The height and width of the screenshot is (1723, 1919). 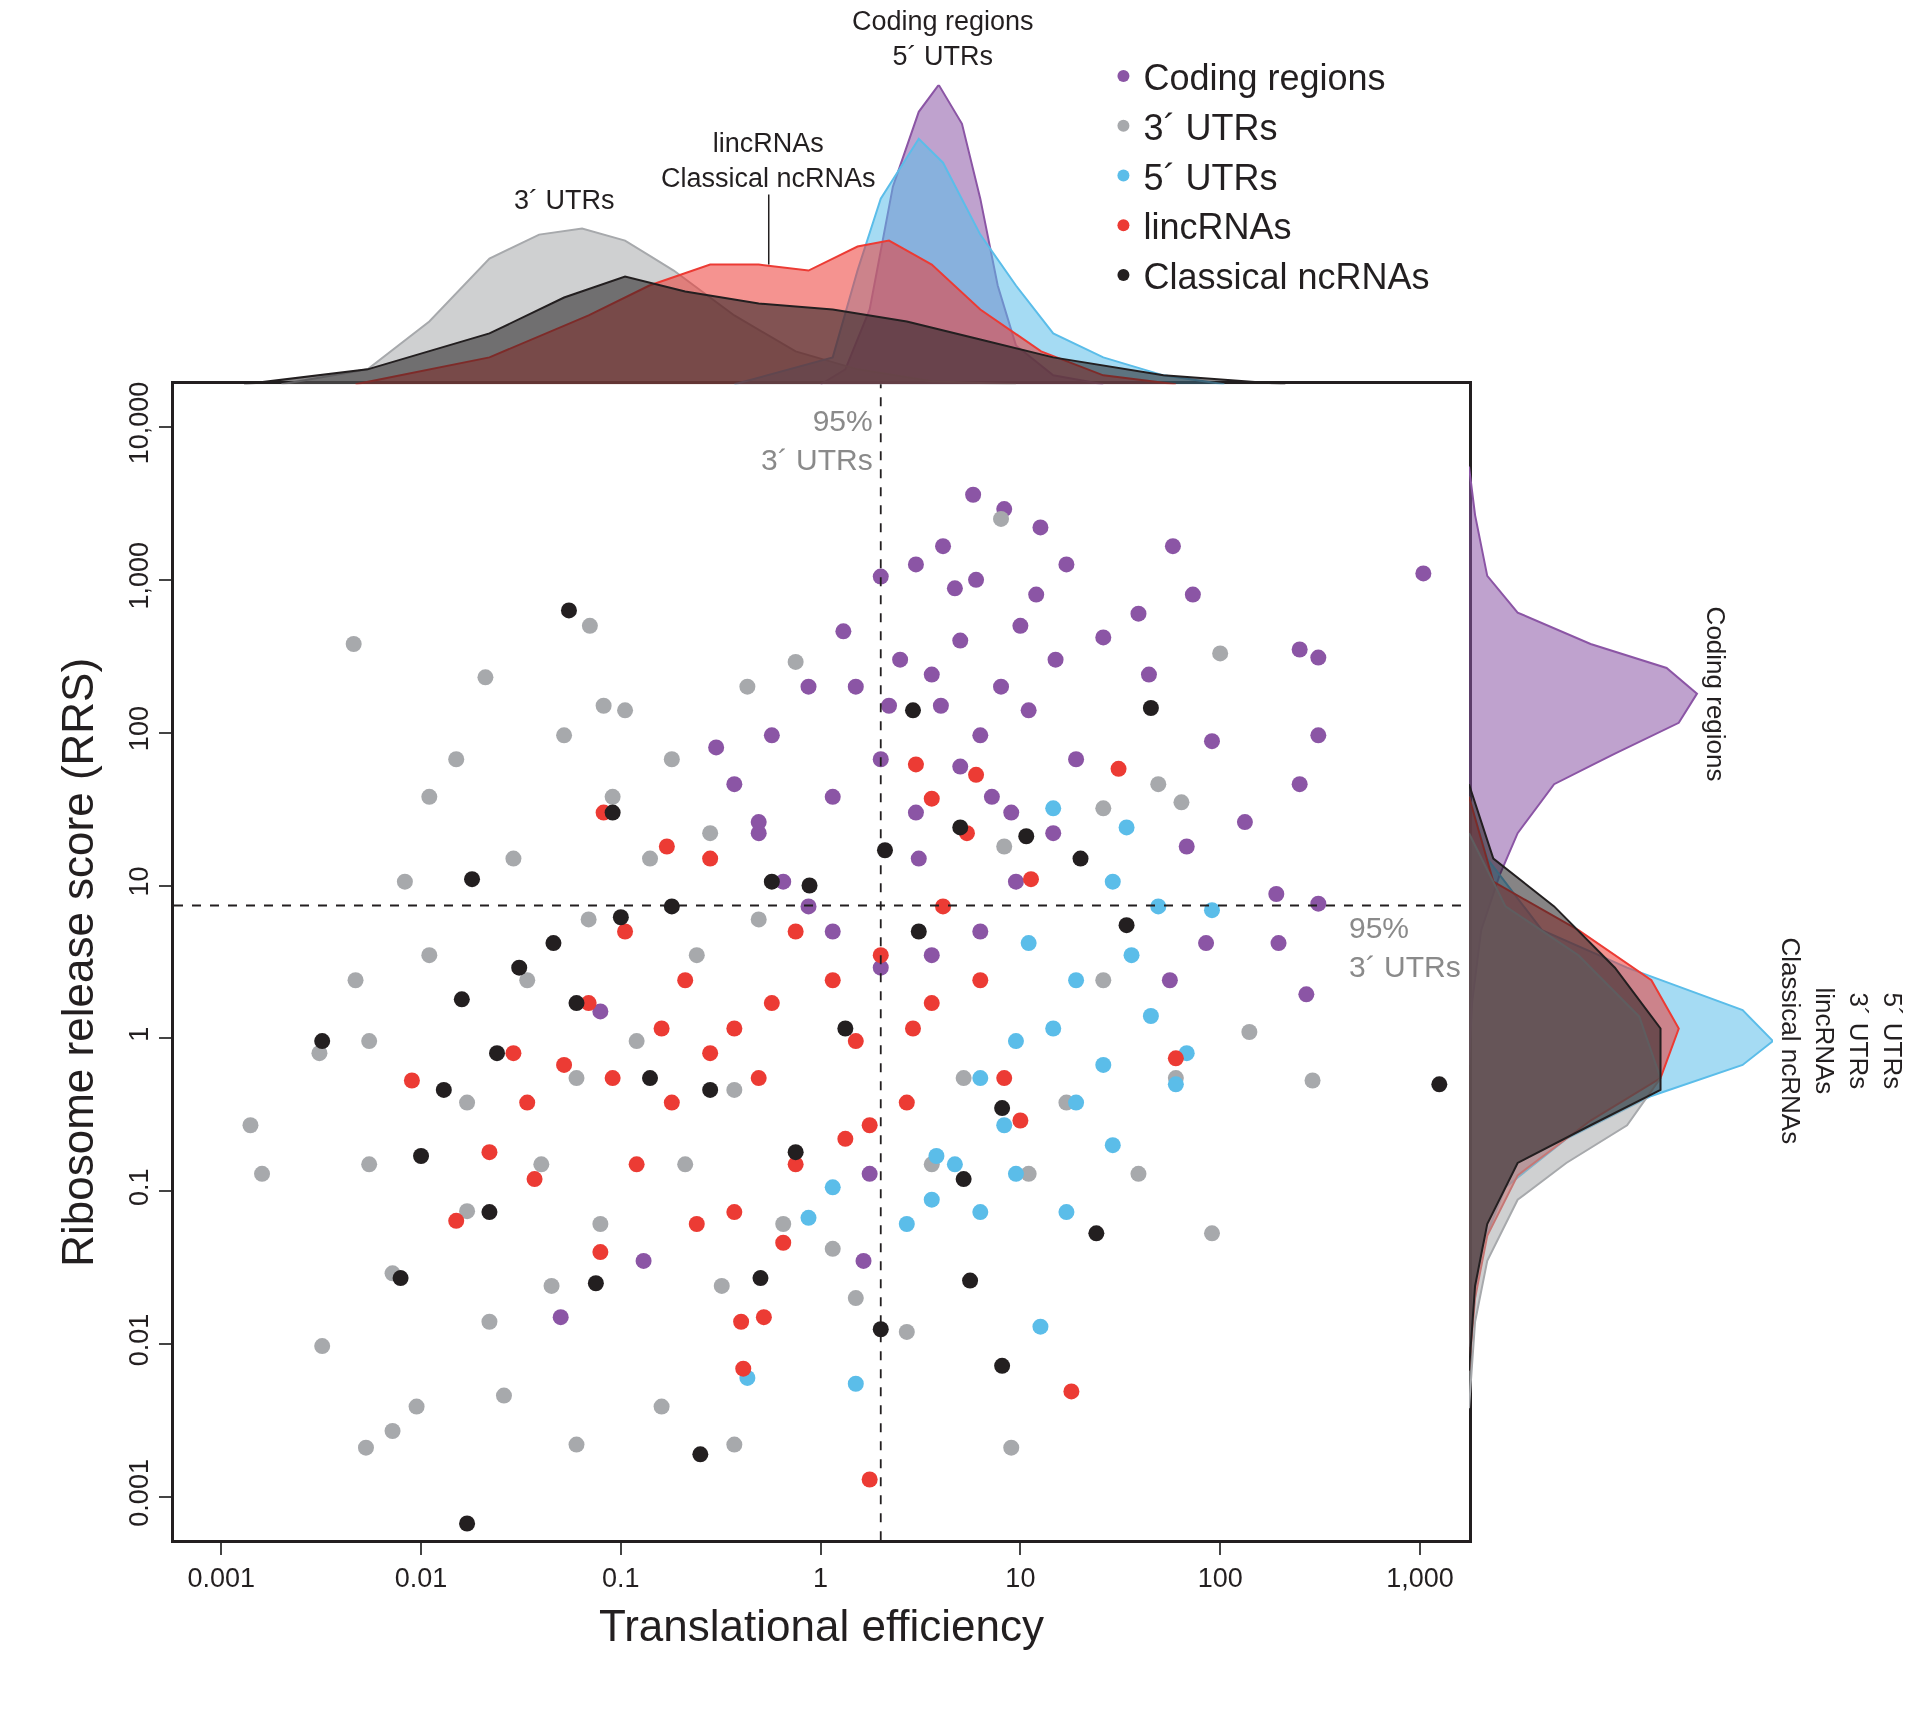 What do you see at coordinates (1286, 277) in the screenshot?
I see `legend-label: Classical ncRNAs` at bounding box center [1286, 277].